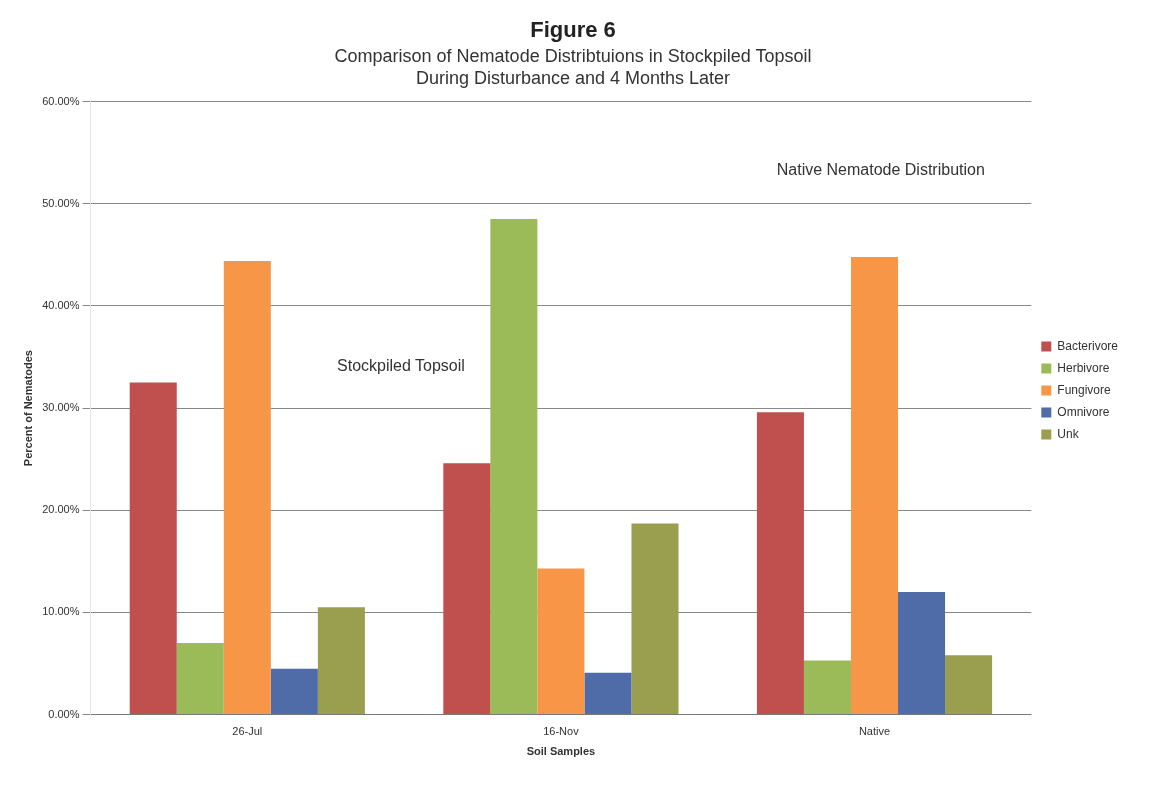 The image size is (1156, 787). Describe the element at coordinates (61, 611) in the screenshot. I see `y-tick-label: 10.00%` at that location.